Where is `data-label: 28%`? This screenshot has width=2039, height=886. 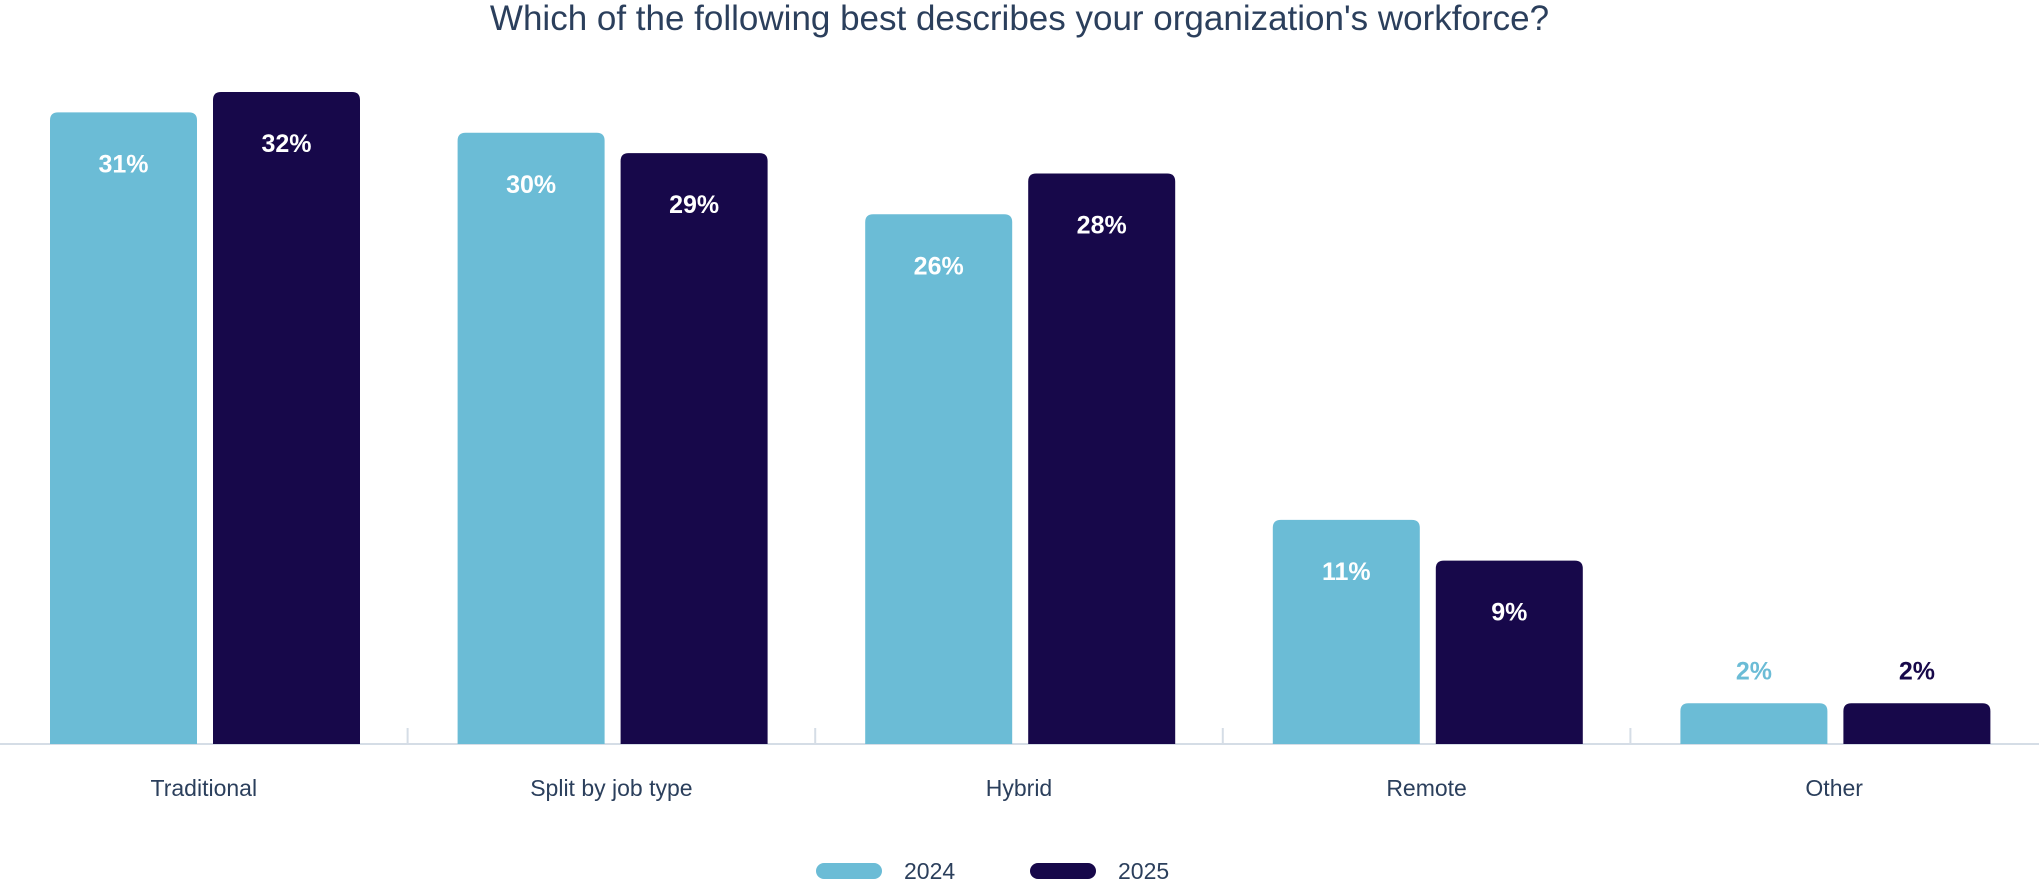
data-label: 28% is located at coordinates (1102, 226).